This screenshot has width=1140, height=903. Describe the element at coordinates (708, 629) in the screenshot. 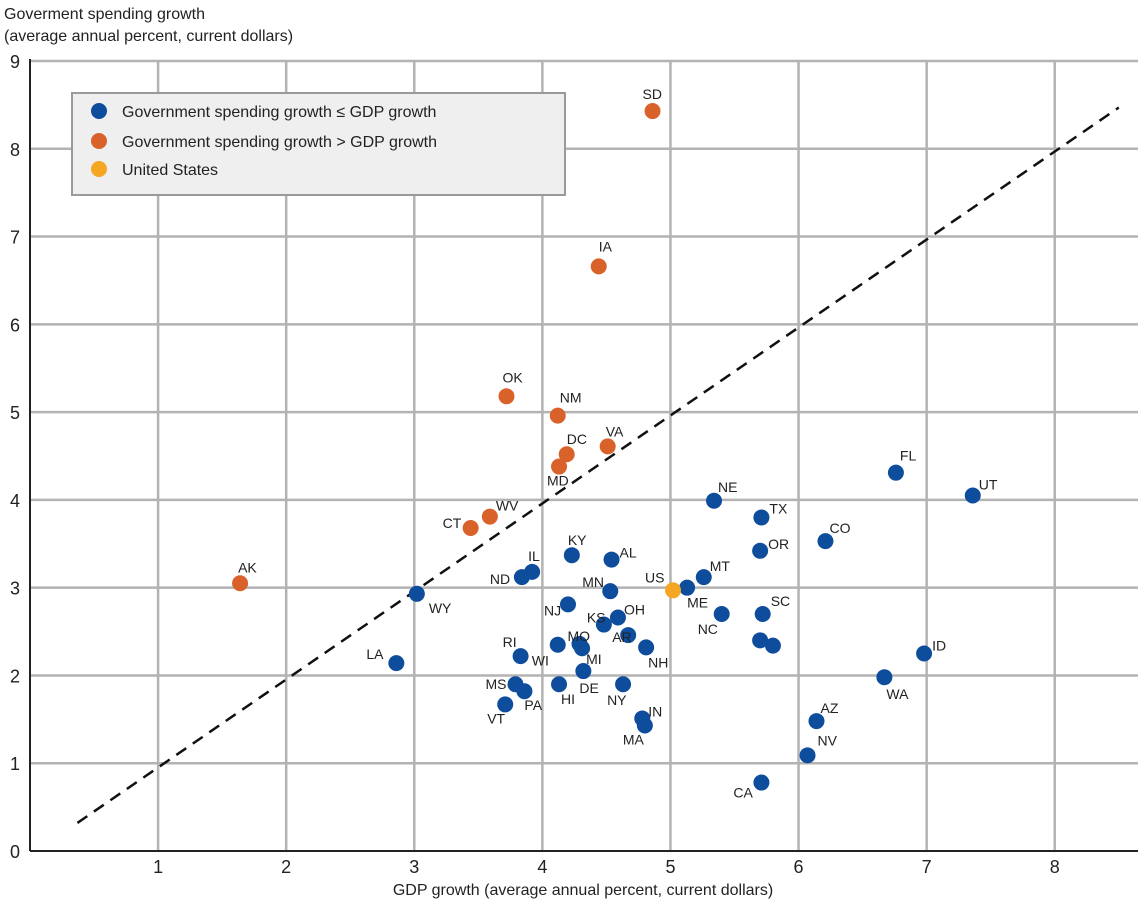

I see `point-label-nc: NC` at that location.